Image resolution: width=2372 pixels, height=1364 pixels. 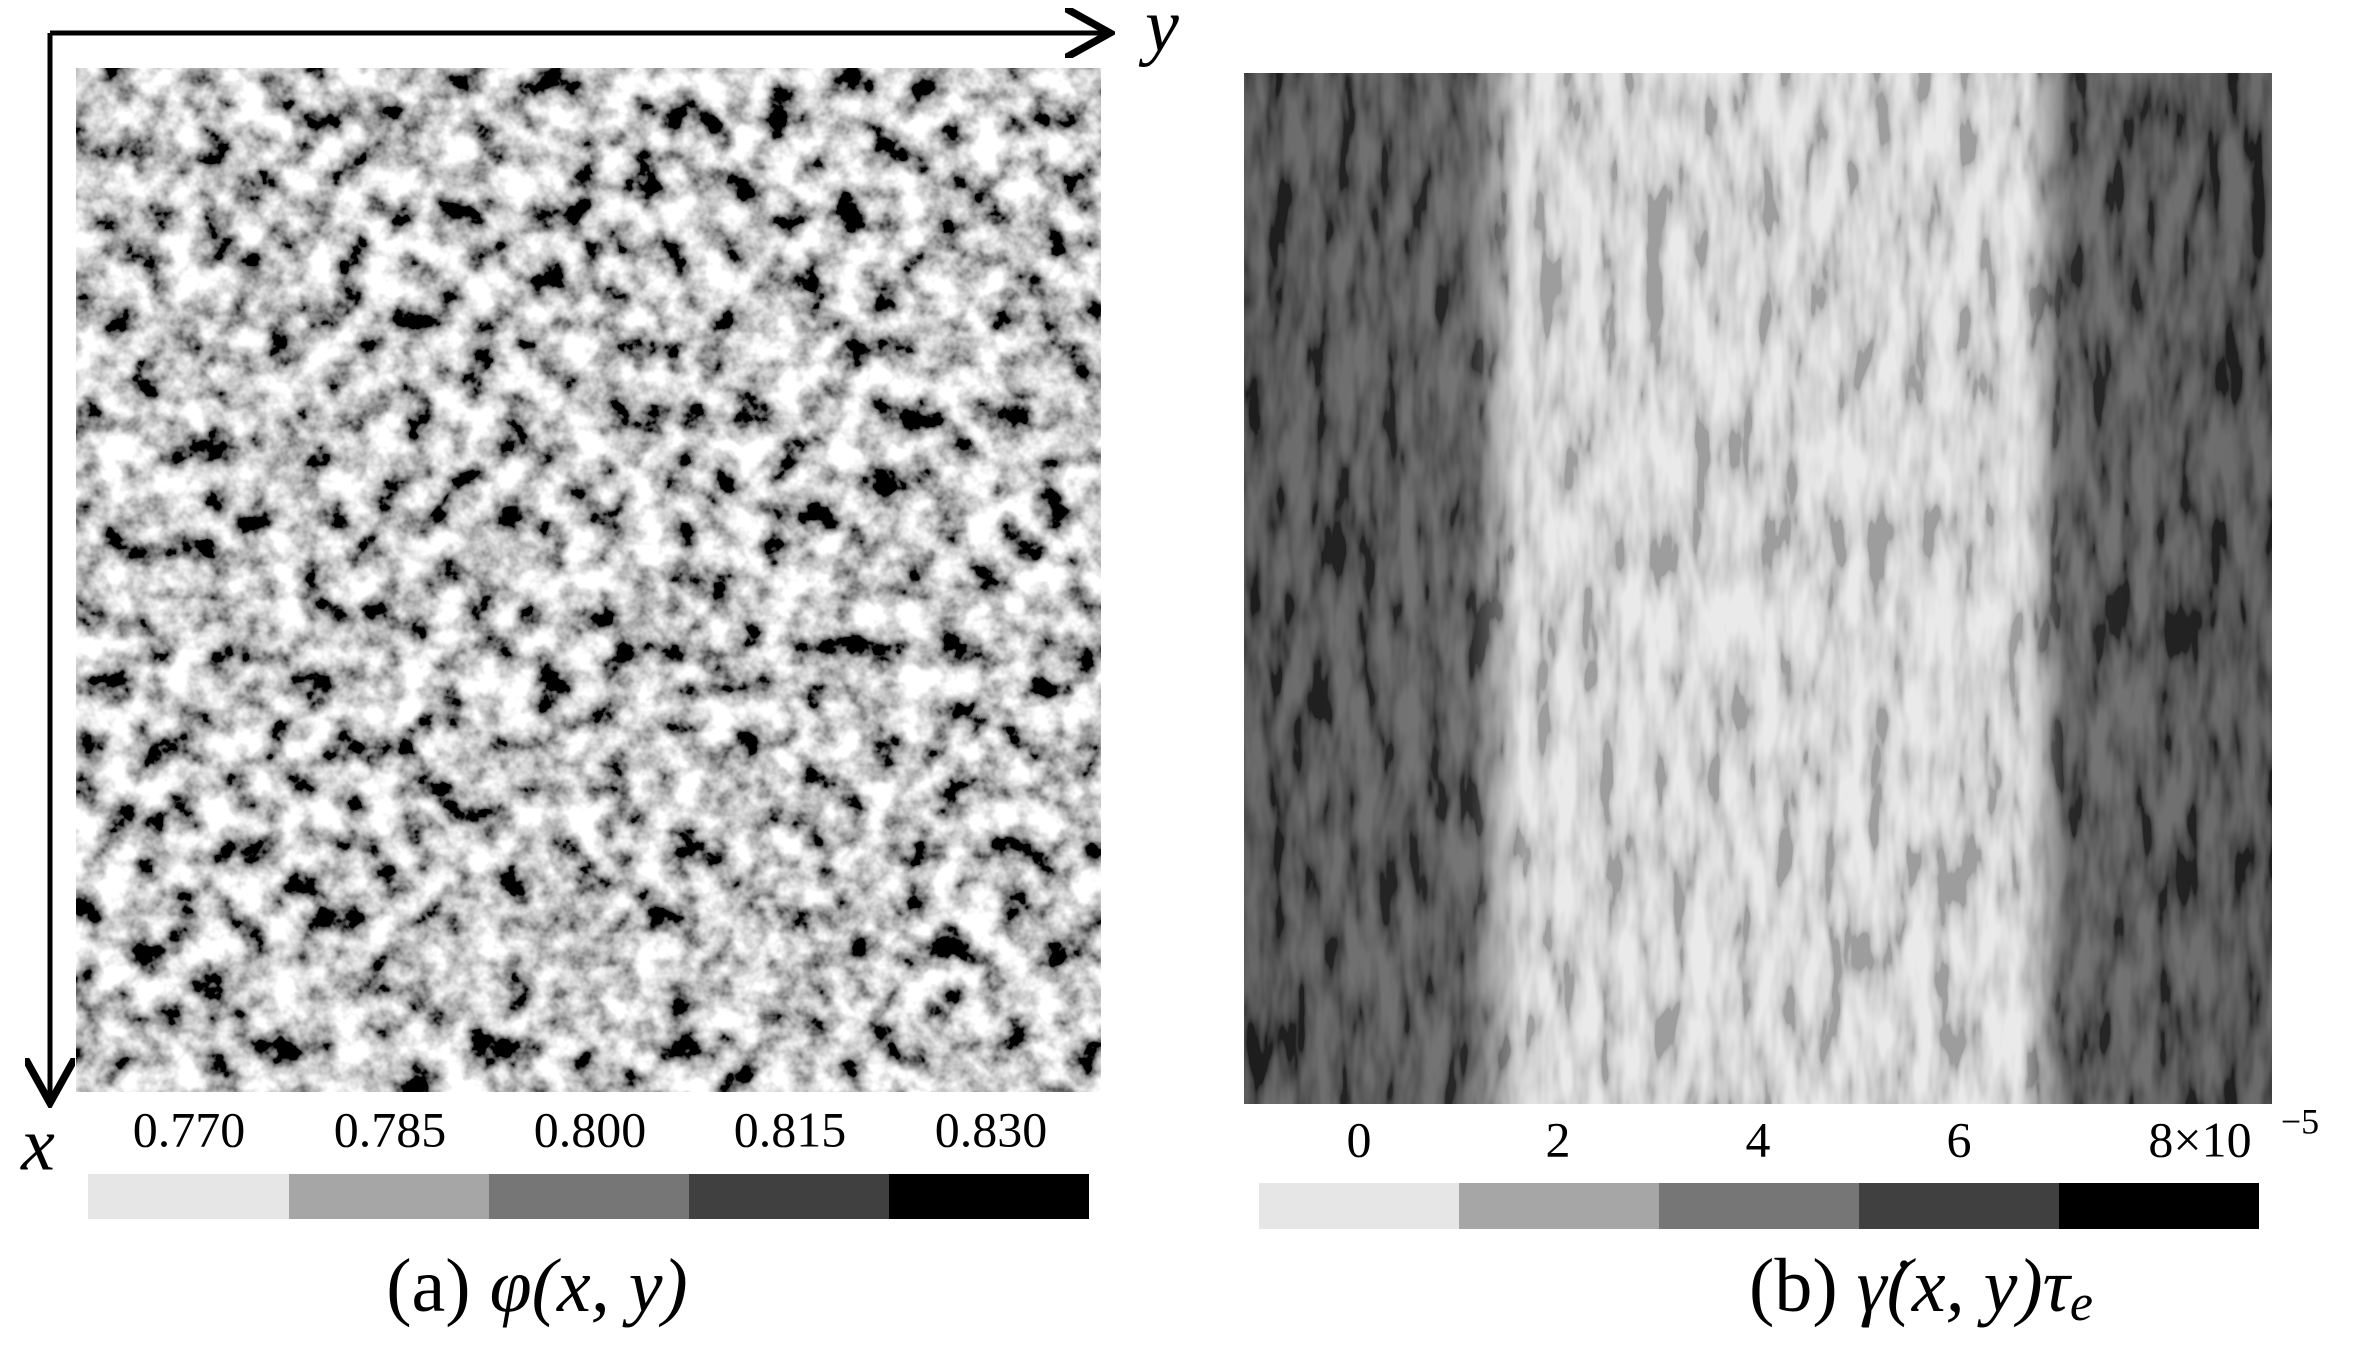 What do you see at coordinates (2199, 1139) in the screenshot?
I see `colorbar-tick: 8×10` at bounding box center [2199, 1139].